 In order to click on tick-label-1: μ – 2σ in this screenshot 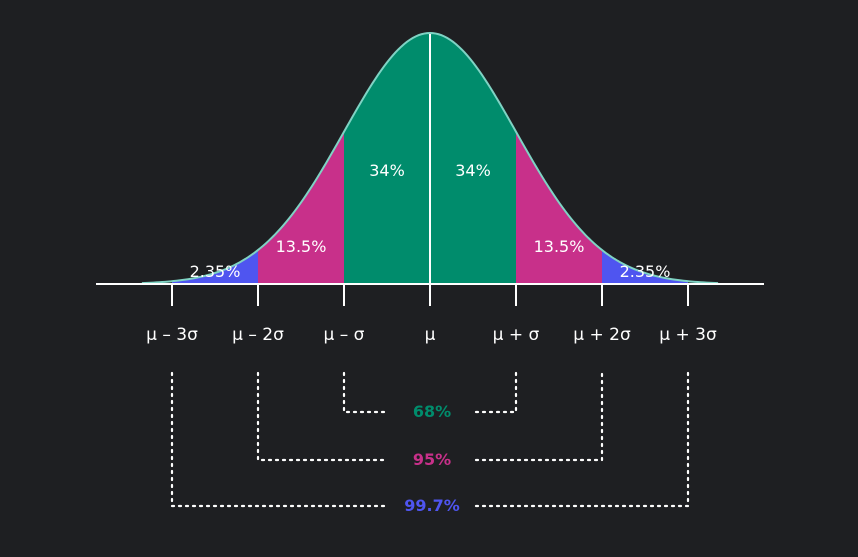, I will do `click(258, 335)`.